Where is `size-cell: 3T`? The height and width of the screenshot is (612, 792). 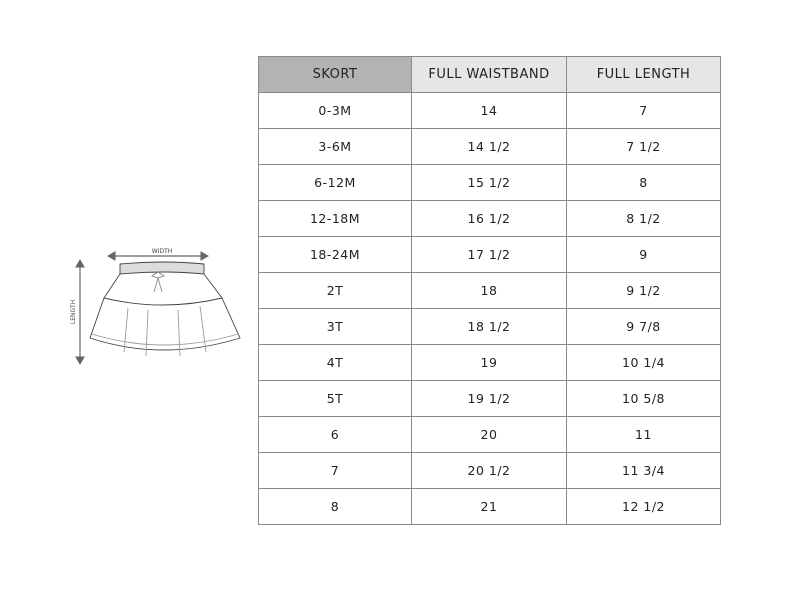 size-cell: 3T is located at coordinates (335, 326).